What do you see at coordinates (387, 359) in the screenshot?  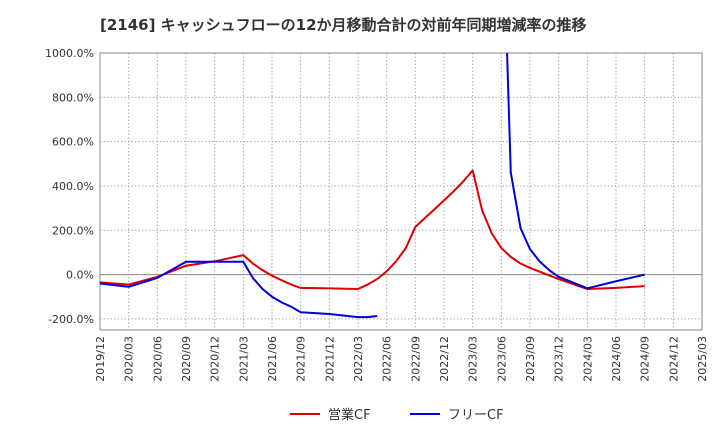 I see `x-tick-label: 2022/06` at bounding box center [387, 359].